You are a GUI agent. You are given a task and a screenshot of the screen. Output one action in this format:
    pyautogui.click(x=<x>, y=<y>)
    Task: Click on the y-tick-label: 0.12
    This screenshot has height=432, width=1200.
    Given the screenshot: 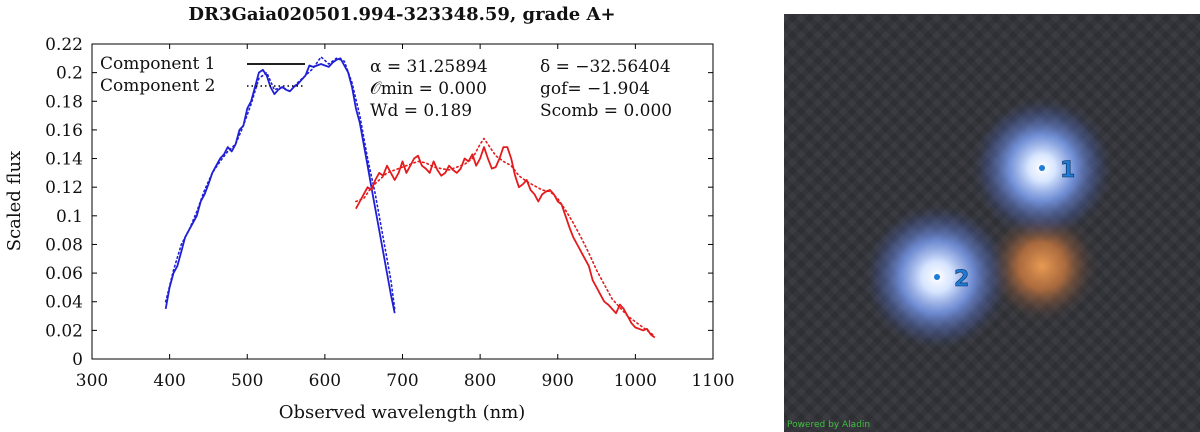 What is the action you would take?
    pyautogui.click(x=64, y=188)
    